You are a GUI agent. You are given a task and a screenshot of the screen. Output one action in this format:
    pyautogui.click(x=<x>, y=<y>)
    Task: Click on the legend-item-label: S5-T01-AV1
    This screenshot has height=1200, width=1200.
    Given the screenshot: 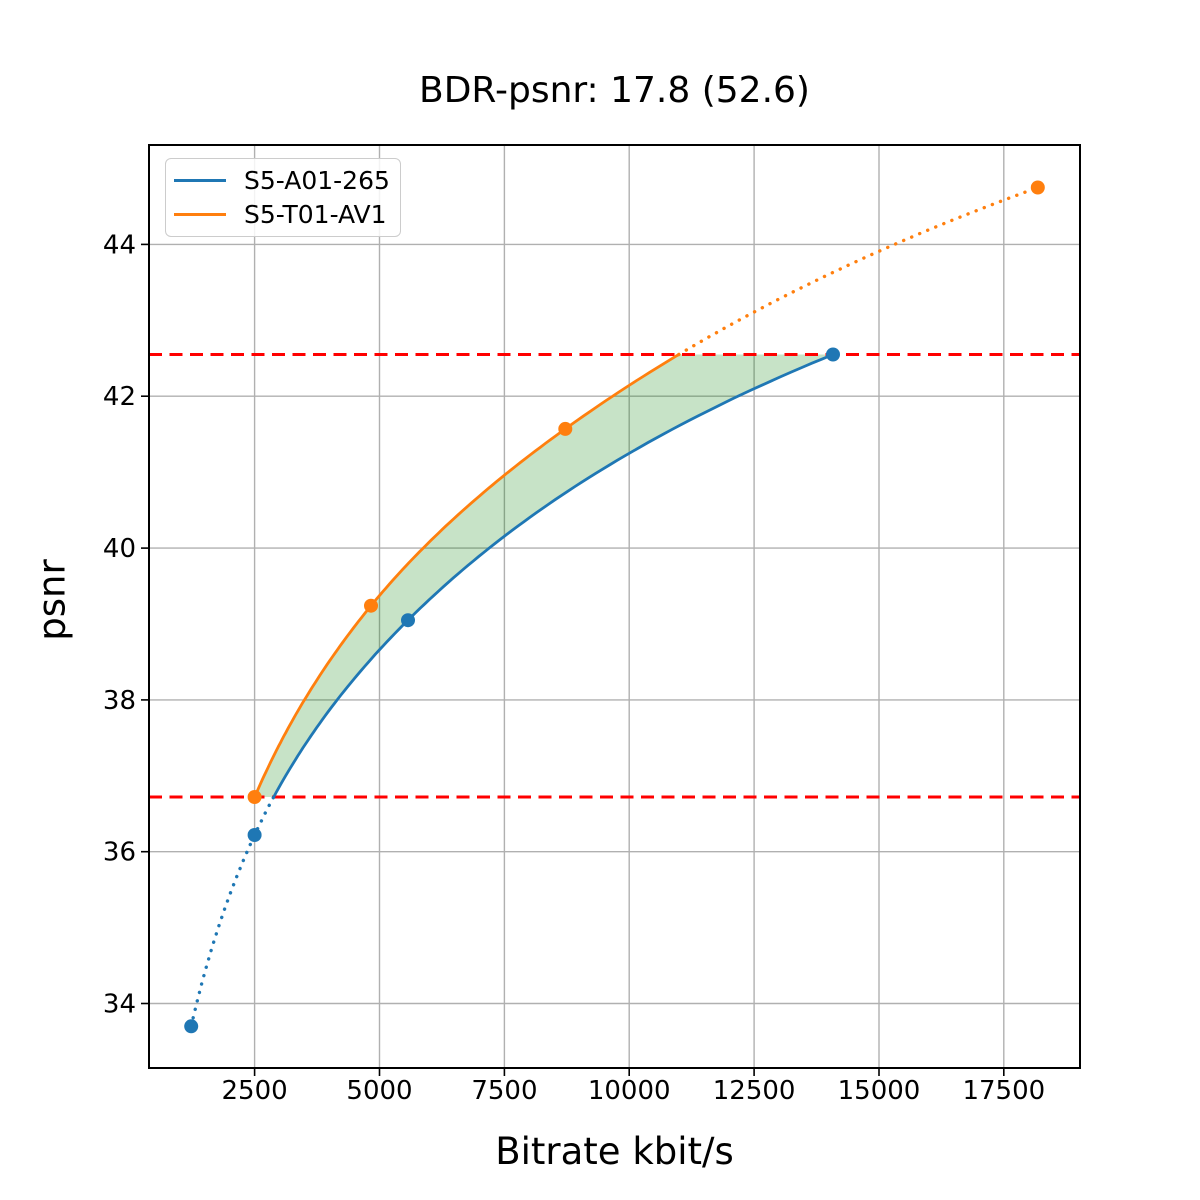 What is the action you would take?
    pyautogui.click(x=315, y=215)
    